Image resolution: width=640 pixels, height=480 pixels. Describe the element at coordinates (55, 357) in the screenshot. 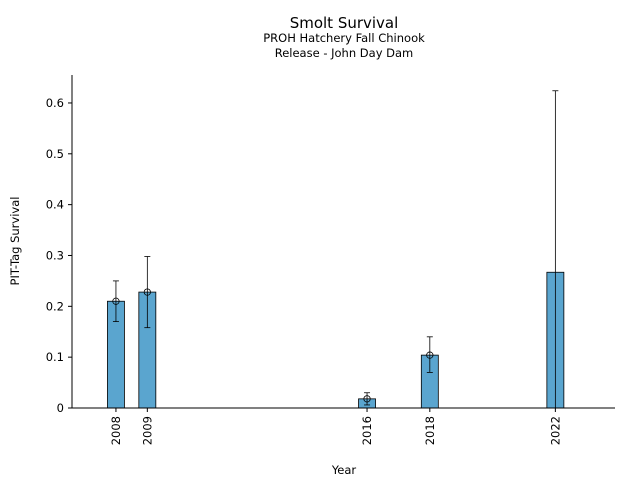

I see `y-tick-label: 0.1` at that location.